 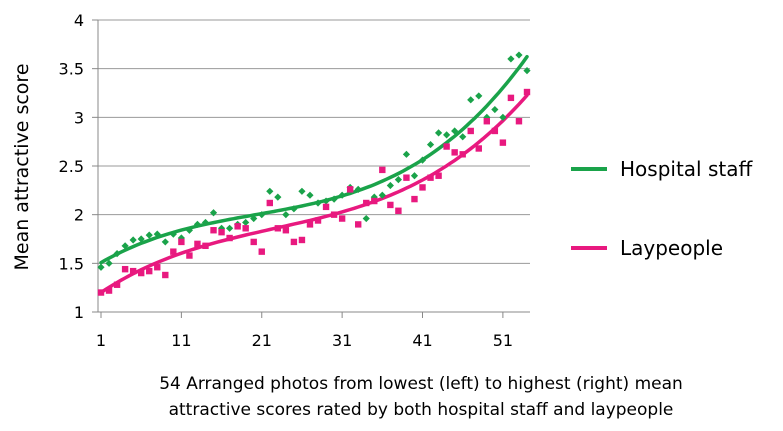 What do you see at coordinates (262, 340) in the screenshot?
I see `x-tick-label: 21` at bounding box center [262, 340].